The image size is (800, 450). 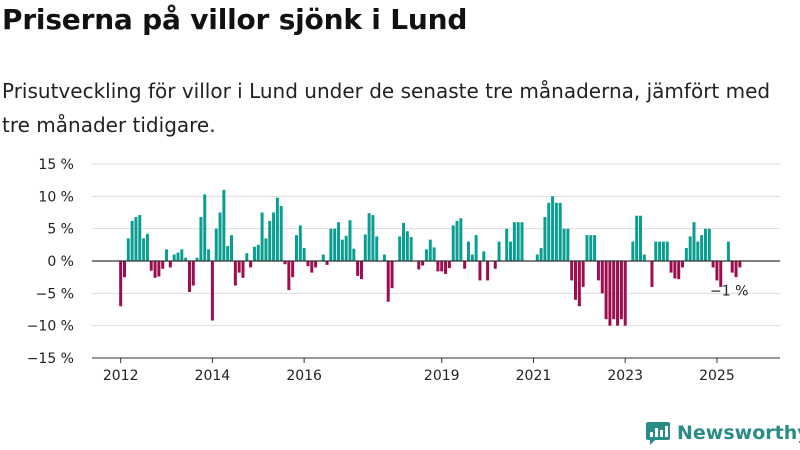 What do you see at coordinates (436, 370) in the screenshot?
I see `x-axis: 2012 2014 2016 2019 2021 2023 2025` at bounding box center [436, 370].